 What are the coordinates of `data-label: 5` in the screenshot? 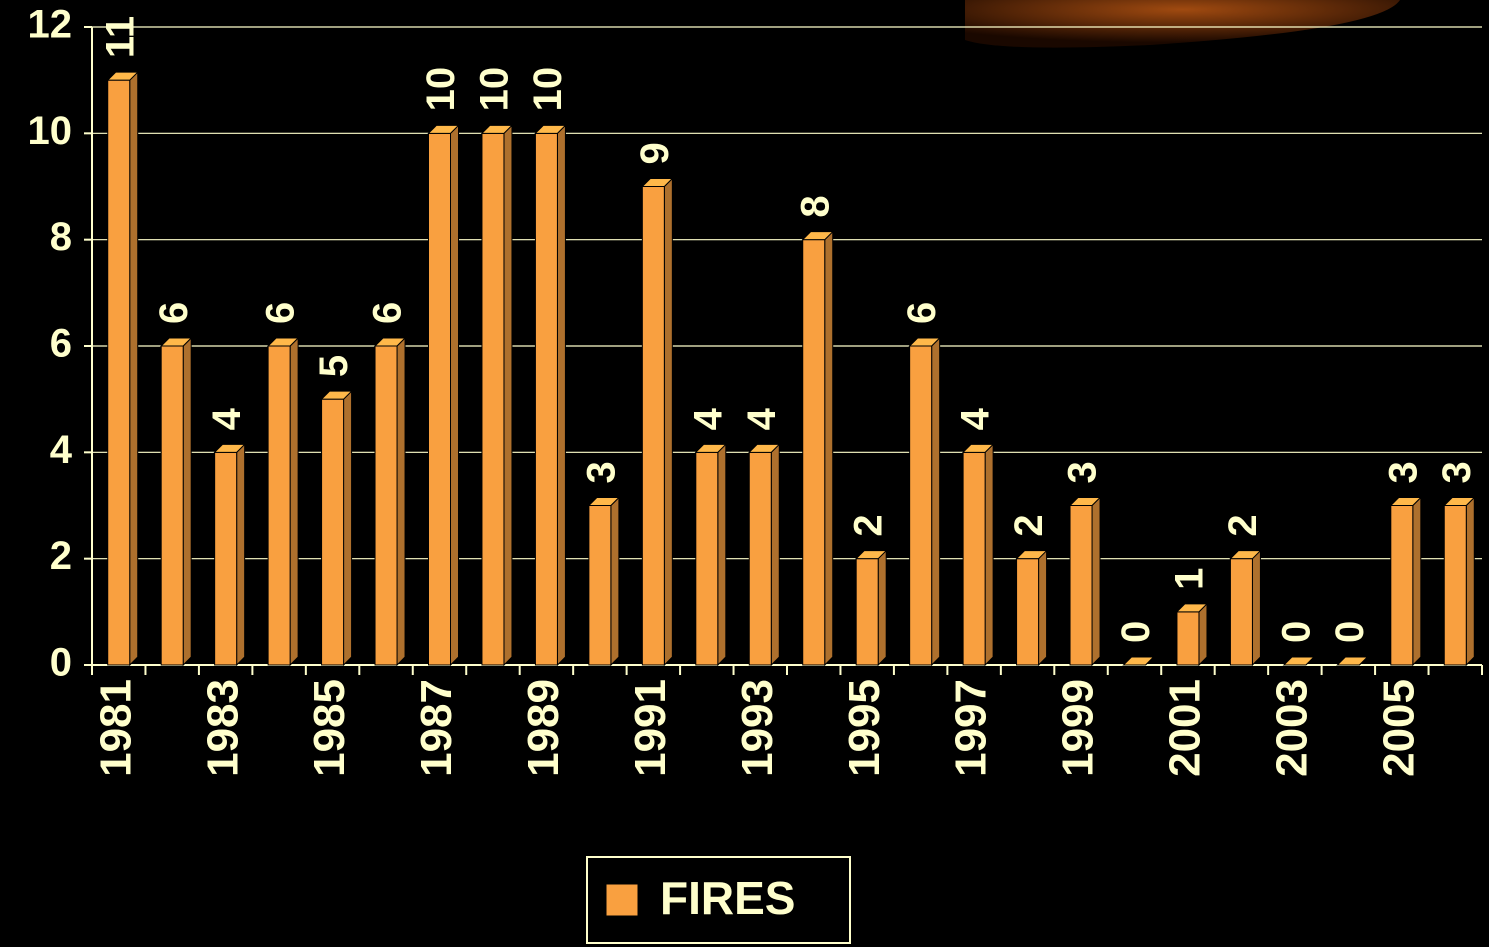 It's located at (334, 366).